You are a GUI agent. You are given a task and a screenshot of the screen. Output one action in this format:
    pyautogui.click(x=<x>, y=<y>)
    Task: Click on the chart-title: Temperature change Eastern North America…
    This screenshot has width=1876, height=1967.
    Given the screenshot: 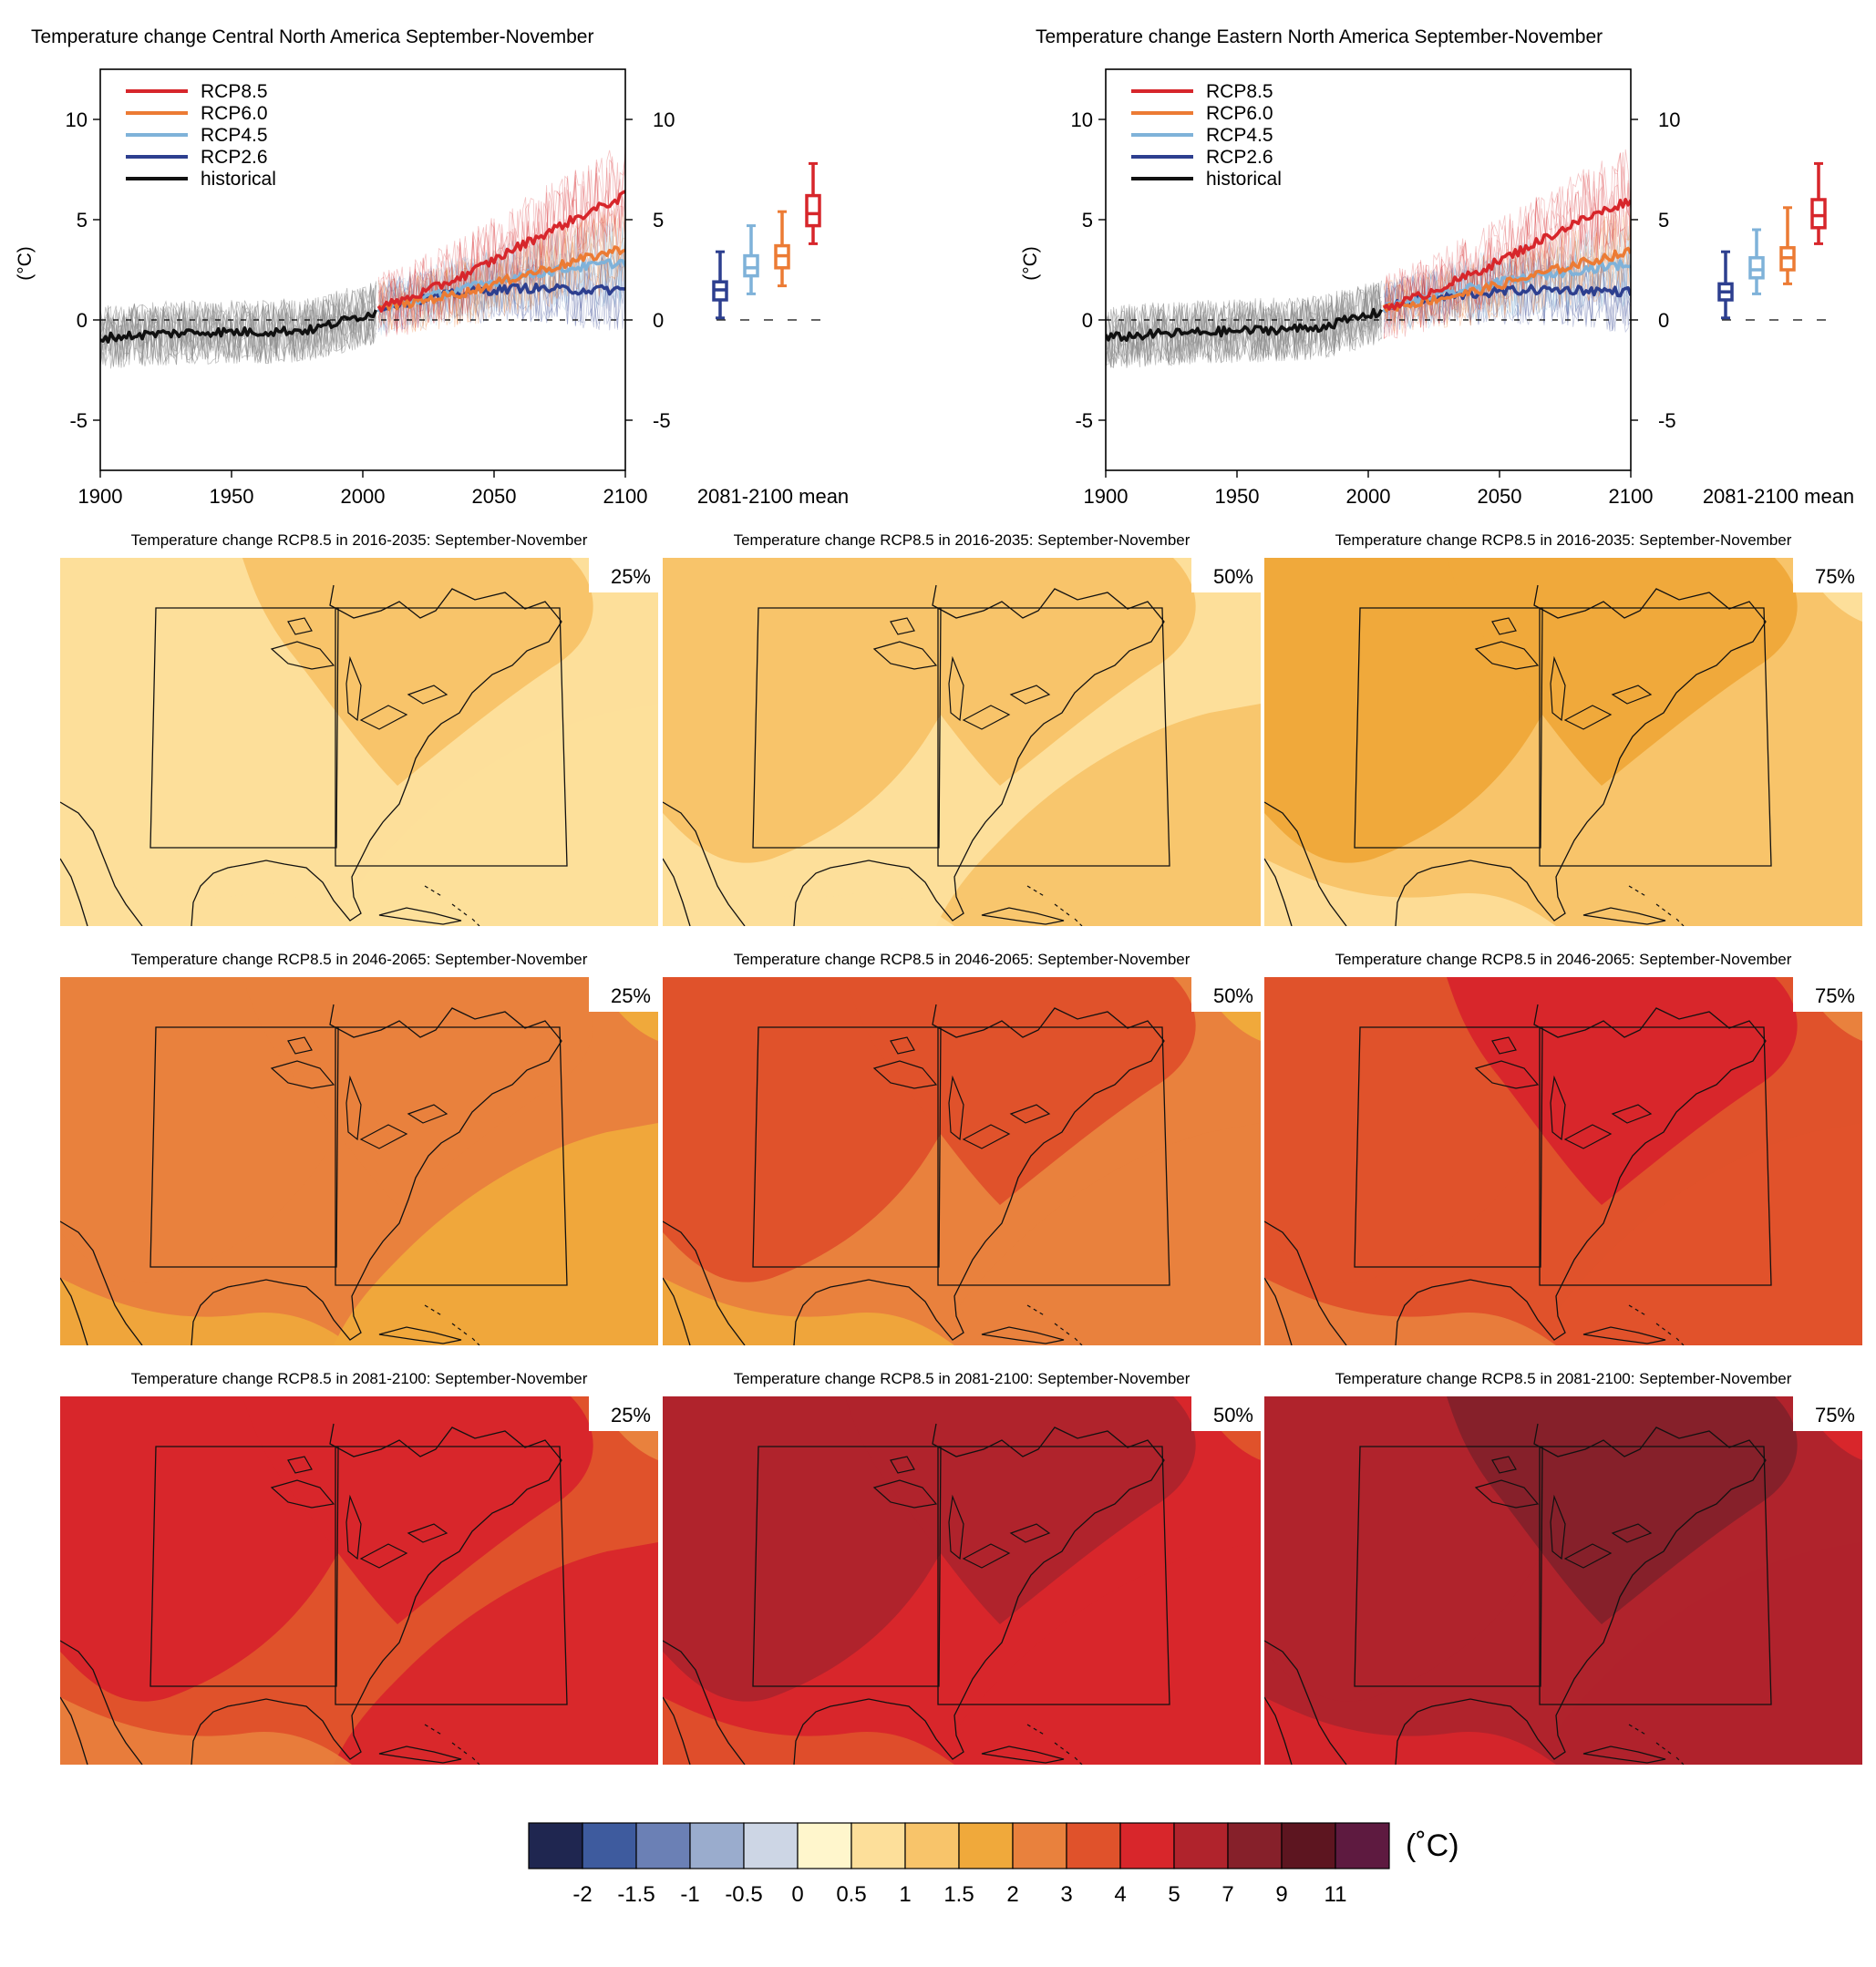 What is the action you would take?
    pyautogui.click(x=1319, y=36)
    